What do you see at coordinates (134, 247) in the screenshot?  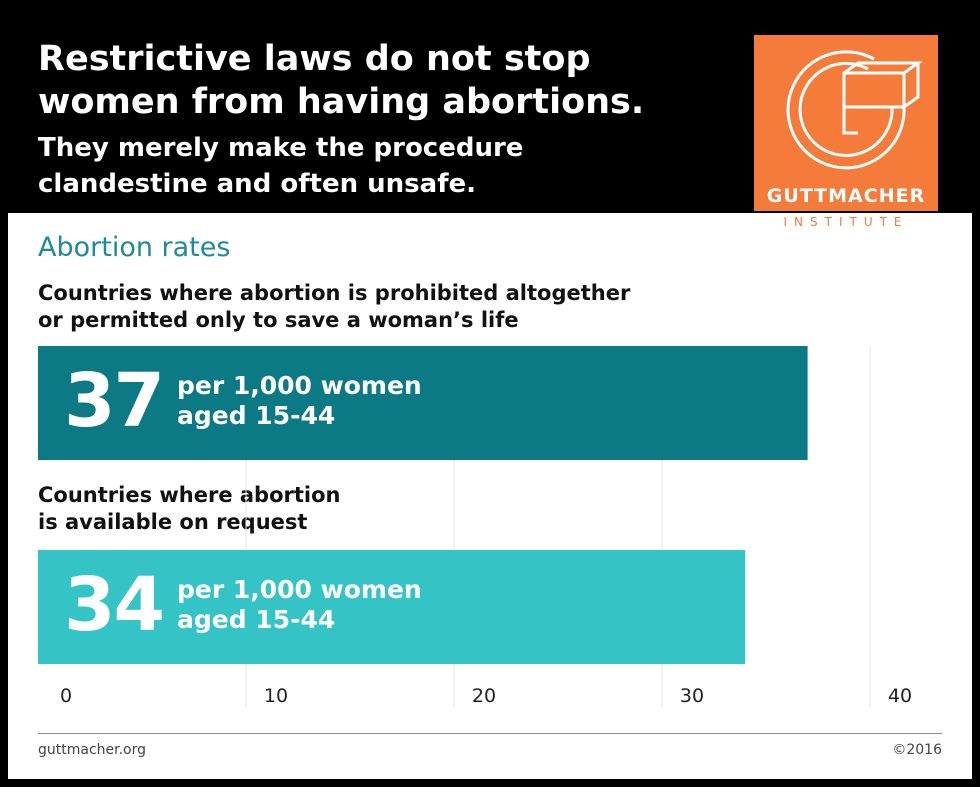 I see `section-title: Abortion rates` at bounding box center [134, 247].